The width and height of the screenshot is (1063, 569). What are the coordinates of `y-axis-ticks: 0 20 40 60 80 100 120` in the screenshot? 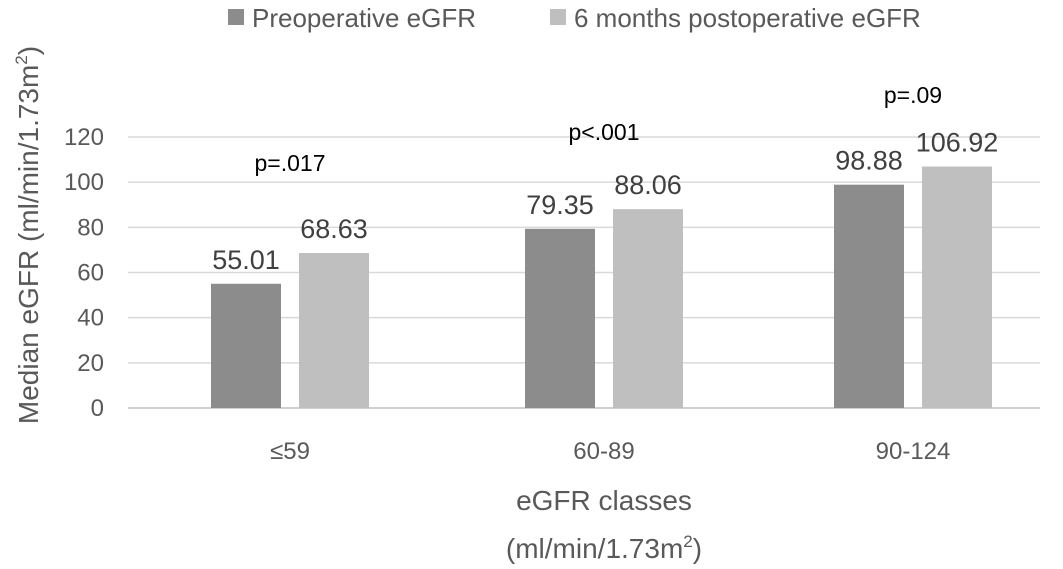 It's located at (84, 273).